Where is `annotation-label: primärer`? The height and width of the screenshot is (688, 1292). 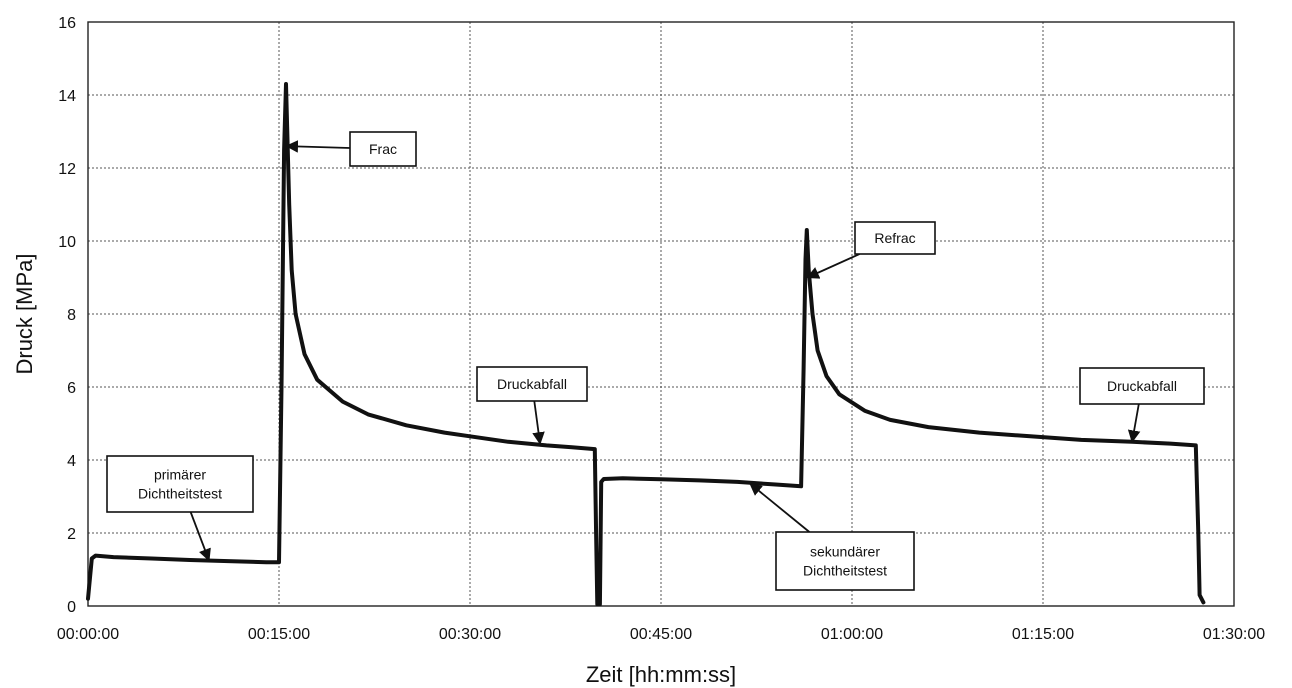
annotation-label: primärer is located at coordinates (180, 475).